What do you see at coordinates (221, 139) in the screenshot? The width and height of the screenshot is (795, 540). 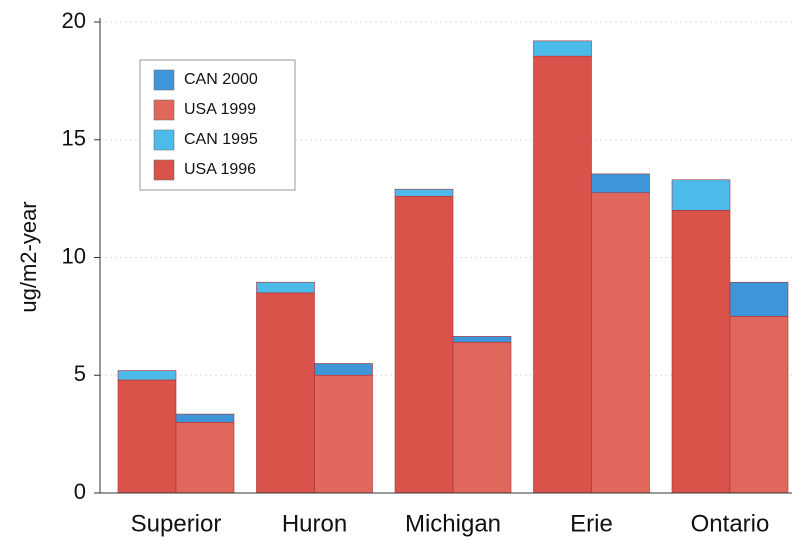 I see `legend-label: CAN 1995` at bounding box center [221, 139].